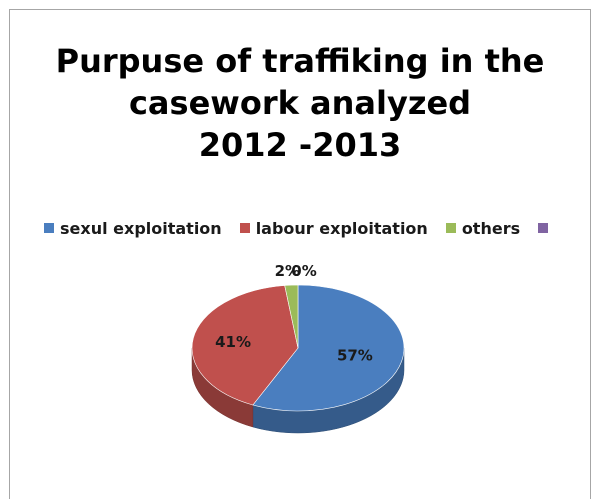 This screenshot has width=600, height=499. I want to click on pie-chart: 57% 41% 2%0%, so click(298, 348).